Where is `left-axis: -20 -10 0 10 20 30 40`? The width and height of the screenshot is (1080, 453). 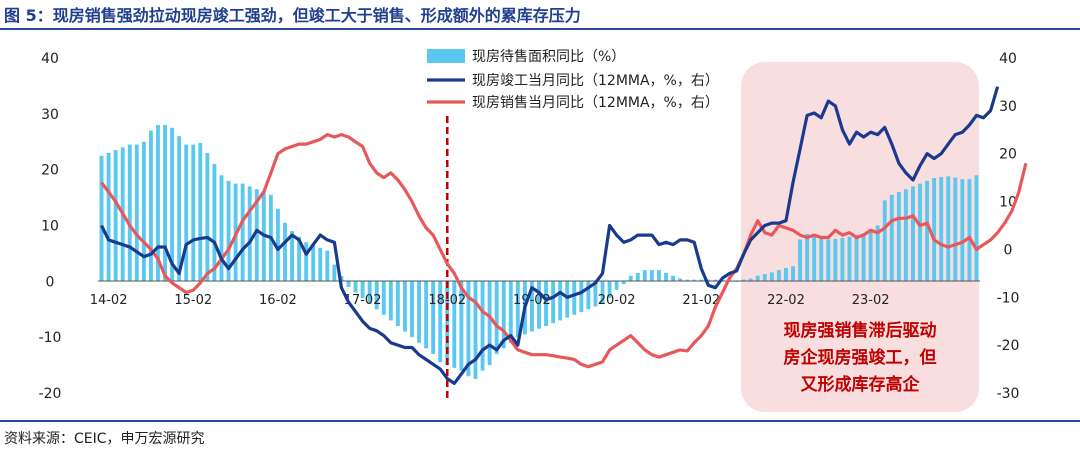
left-axis: -20 -10 0 10 20 30 40 is located at coordinates (50, 226).